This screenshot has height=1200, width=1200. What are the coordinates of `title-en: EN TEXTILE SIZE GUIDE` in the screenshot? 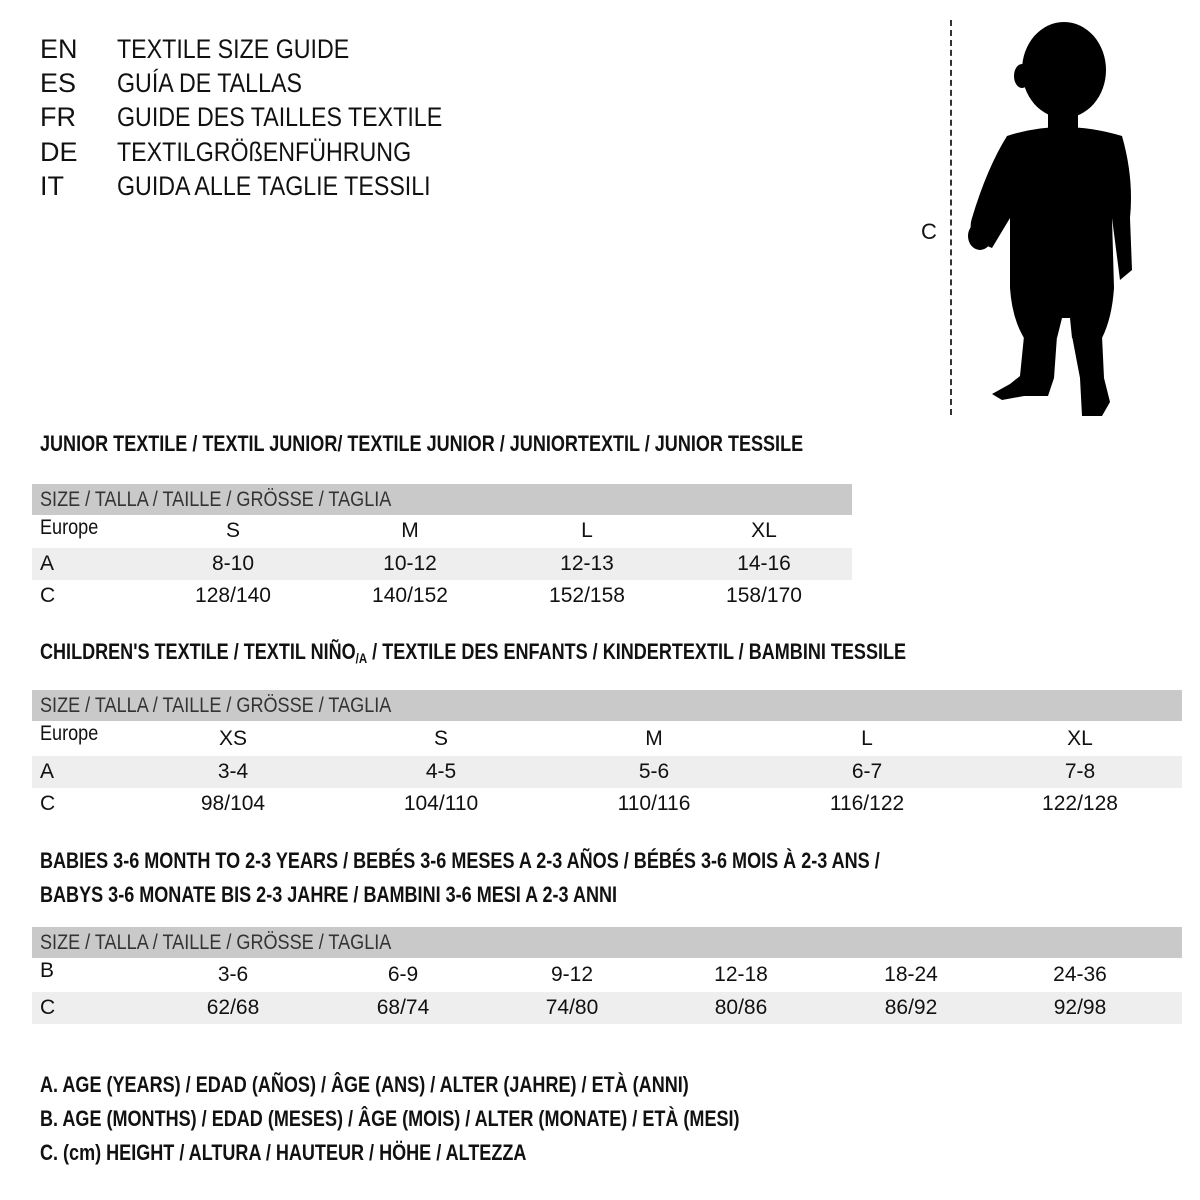 It's located at (290, 50).